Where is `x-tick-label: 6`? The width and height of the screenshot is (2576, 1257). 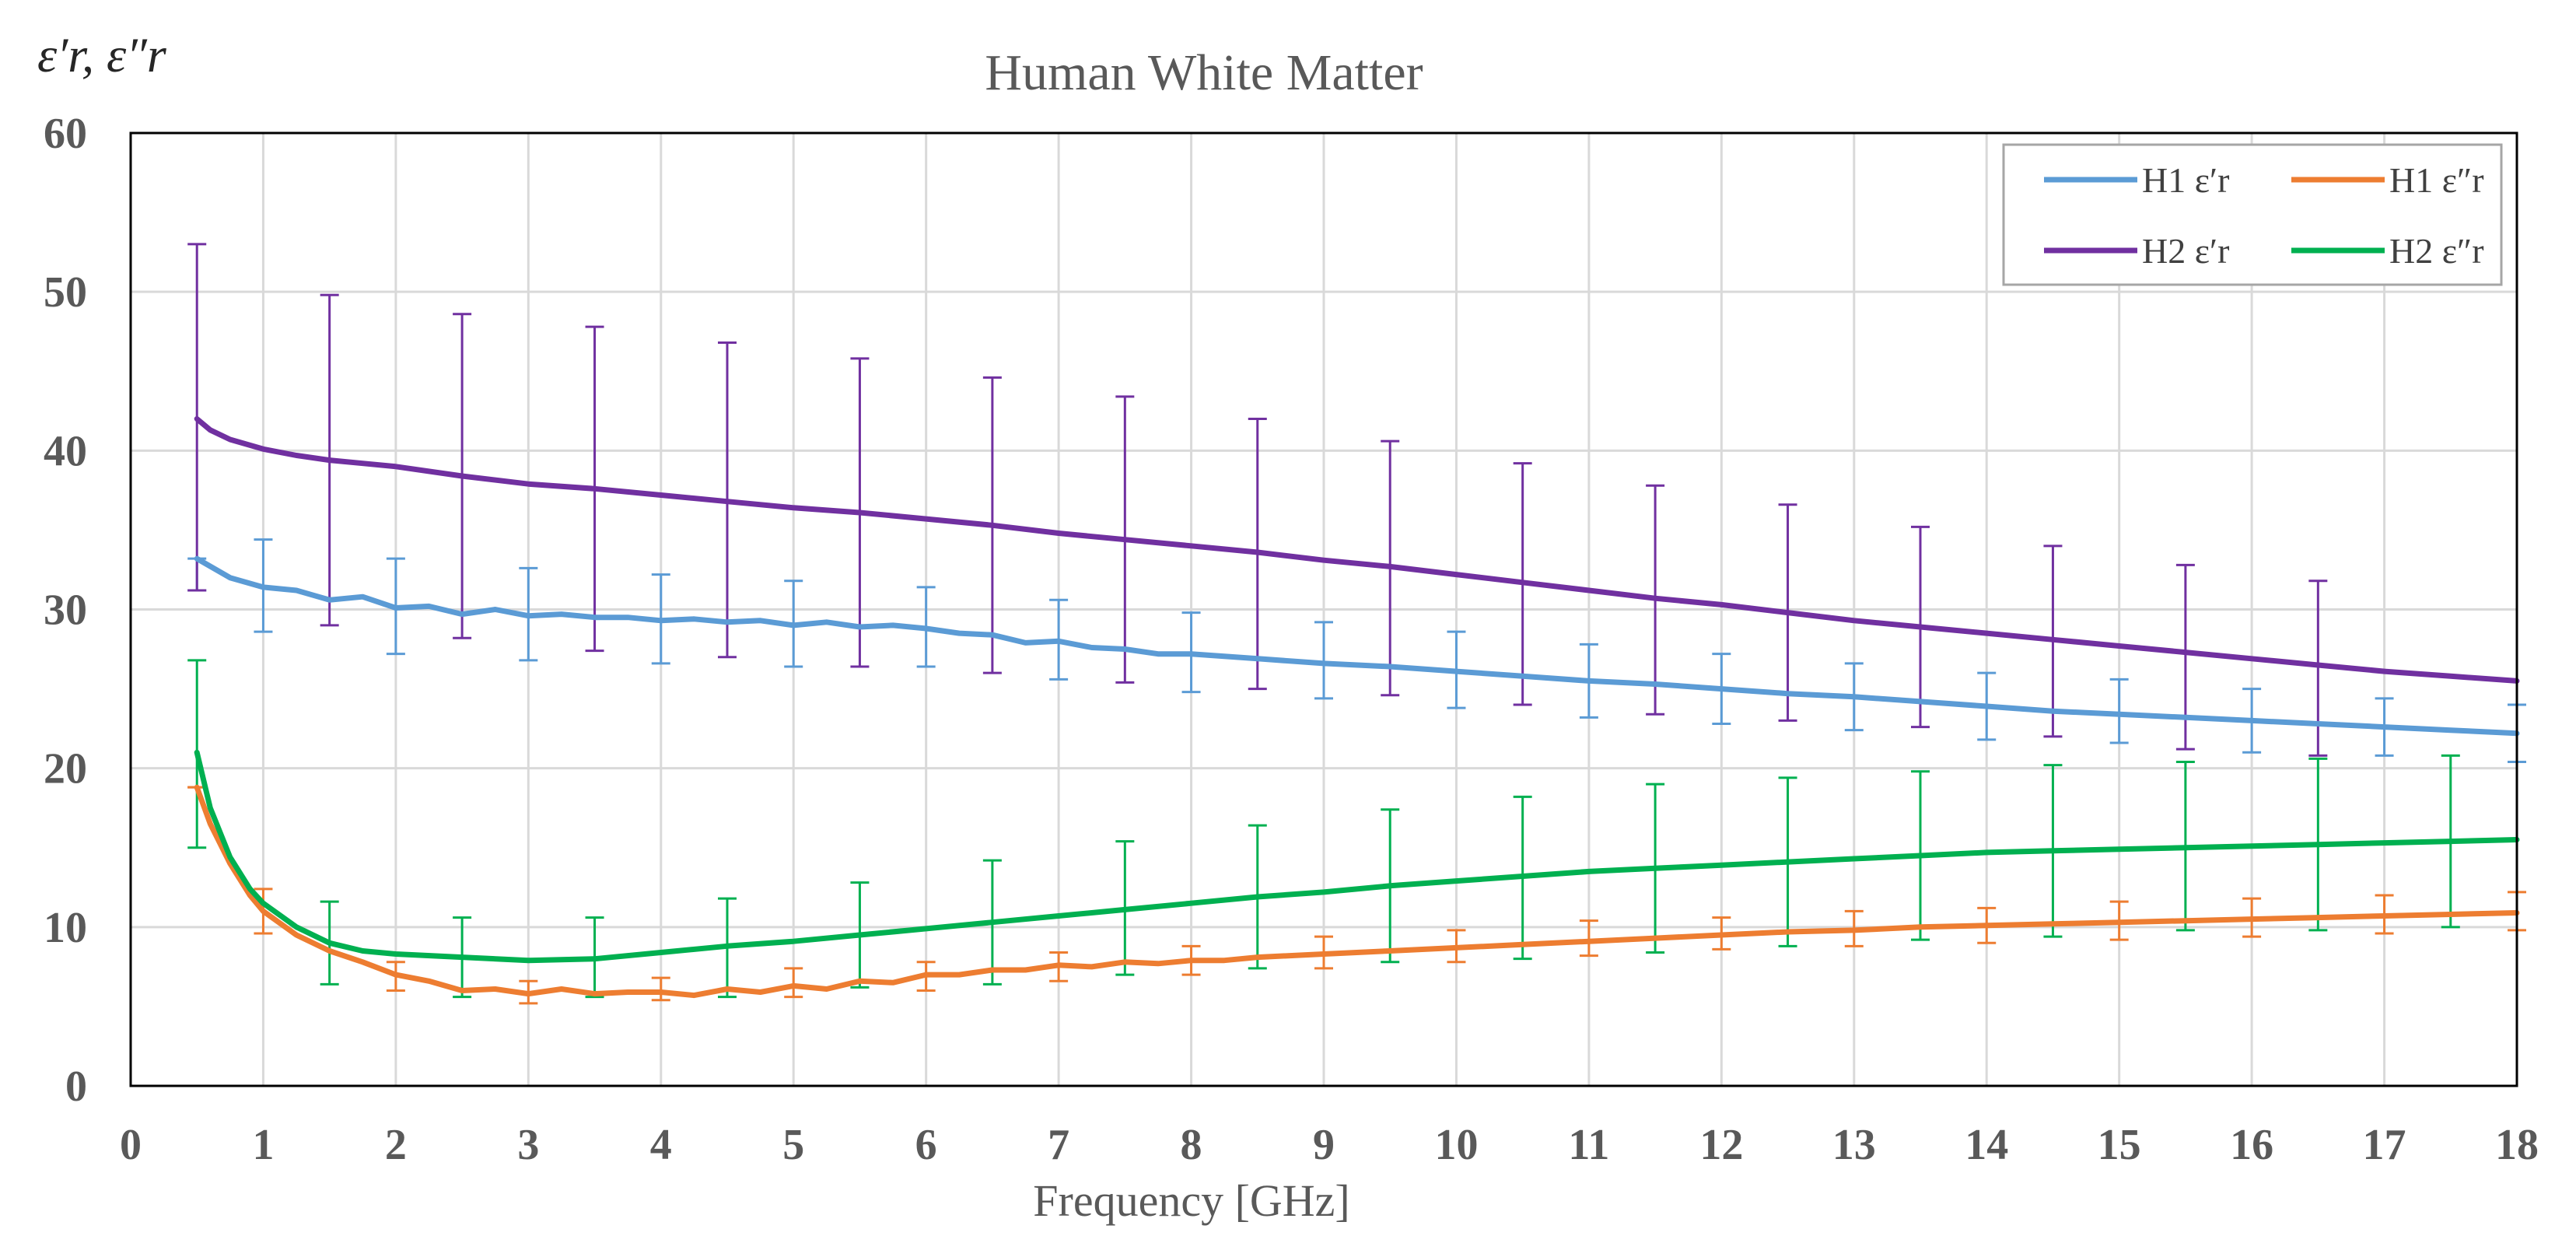
x-tick-label: 6 is located at coordinates (926, 1145).